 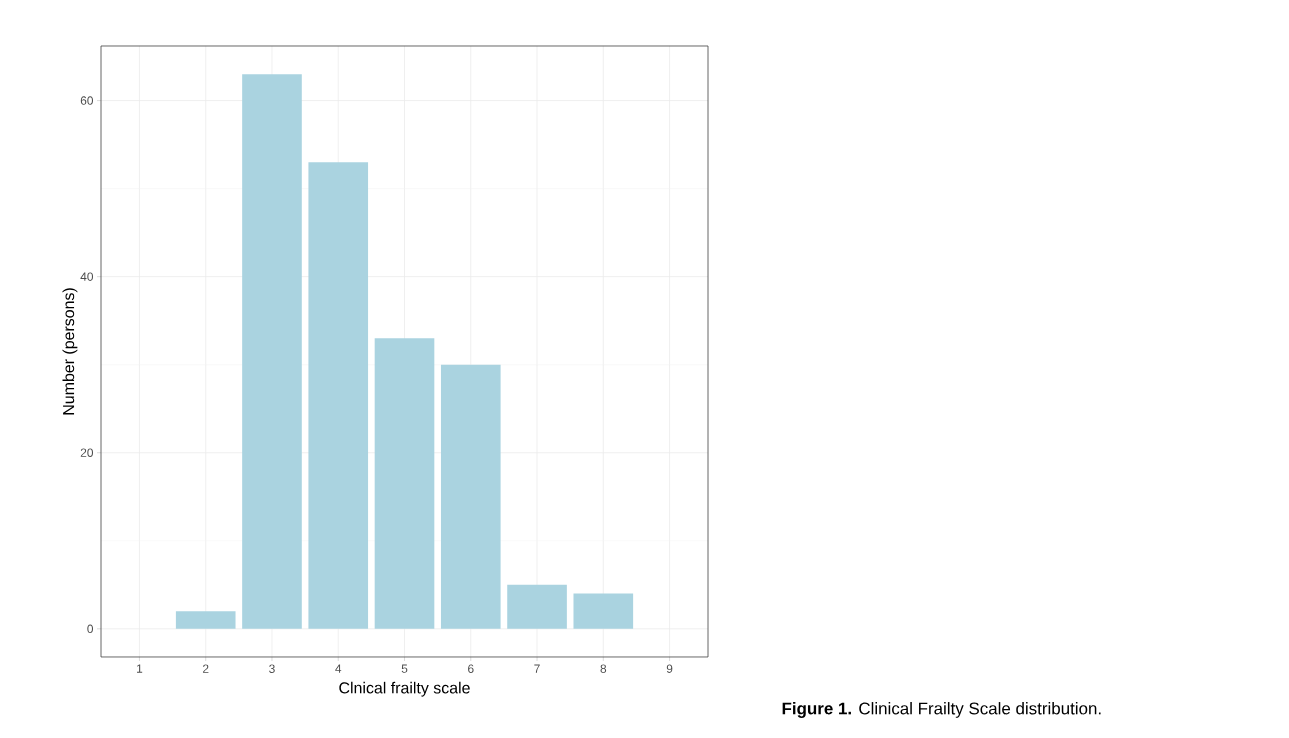 I want to click on x-tick-label: 8, so click(x=603, y=668).